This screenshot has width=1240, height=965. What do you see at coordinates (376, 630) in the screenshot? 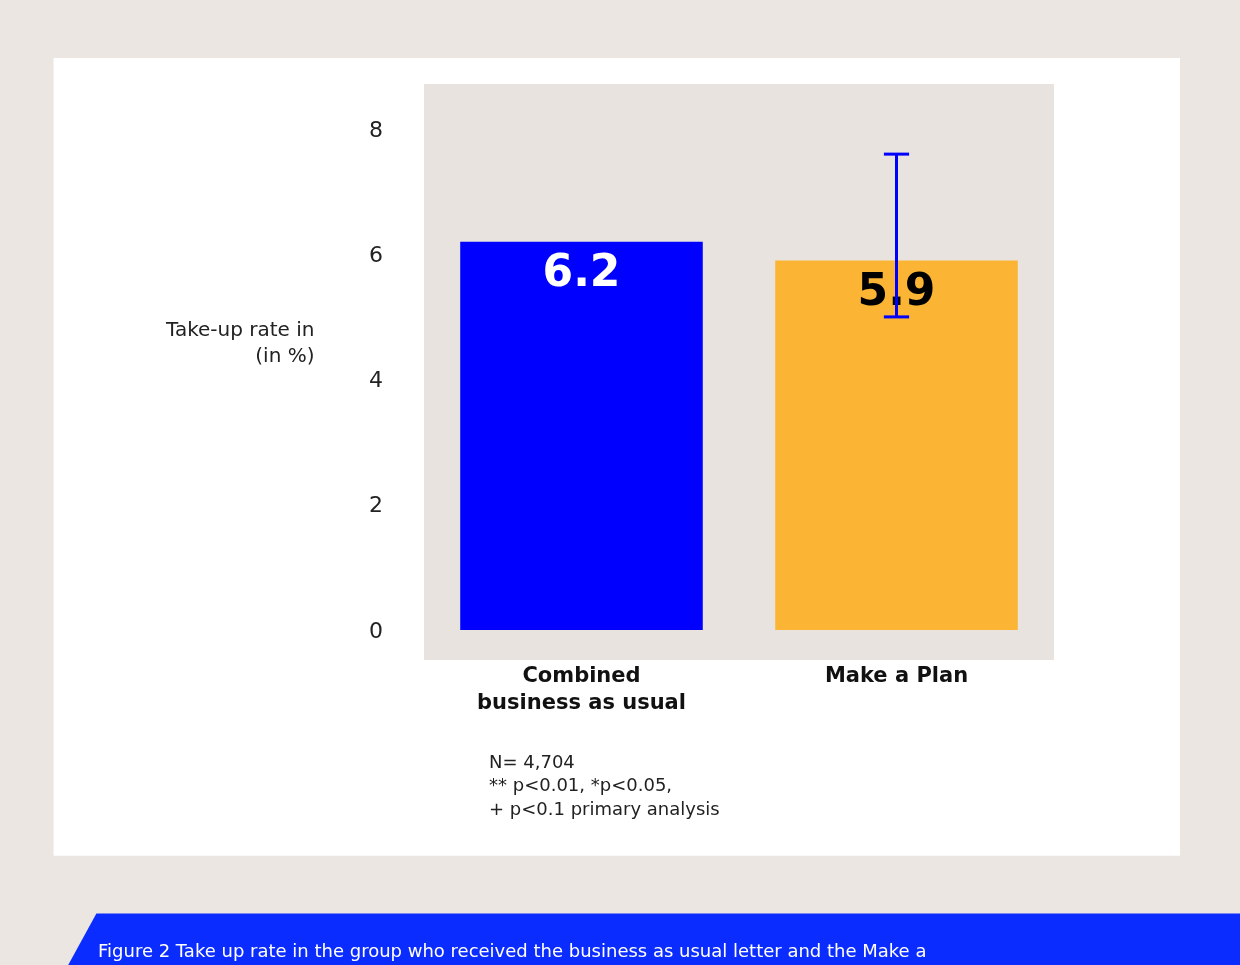
I see `y-tick-label: 0` at bounding box center [376, 630].